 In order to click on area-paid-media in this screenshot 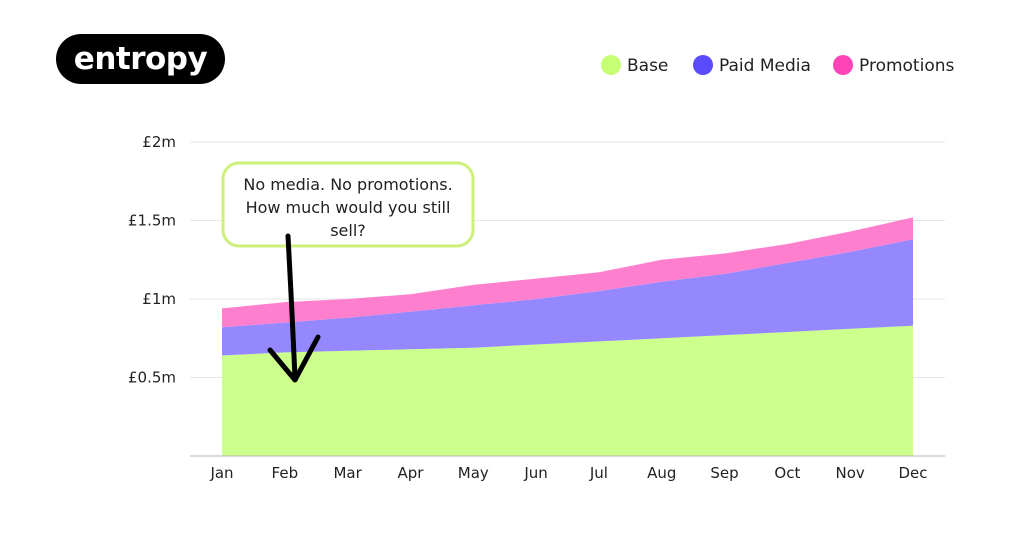, I will do `click(567, 297)`.